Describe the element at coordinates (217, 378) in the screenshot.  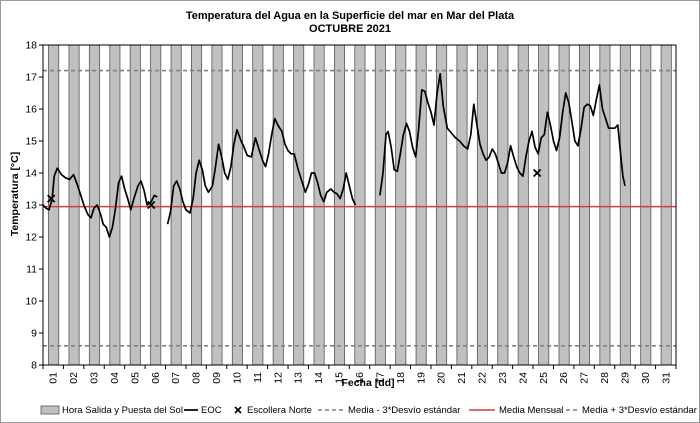
I see `x-tick-label-09: 09` at that location.